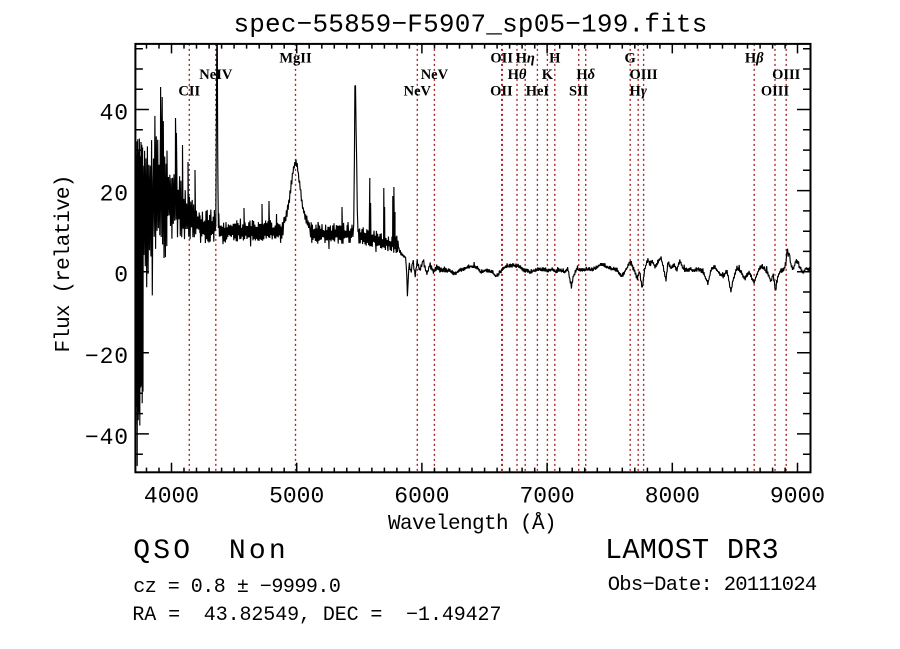  I want to click on svg-text: Hδ, so click(585, 75).